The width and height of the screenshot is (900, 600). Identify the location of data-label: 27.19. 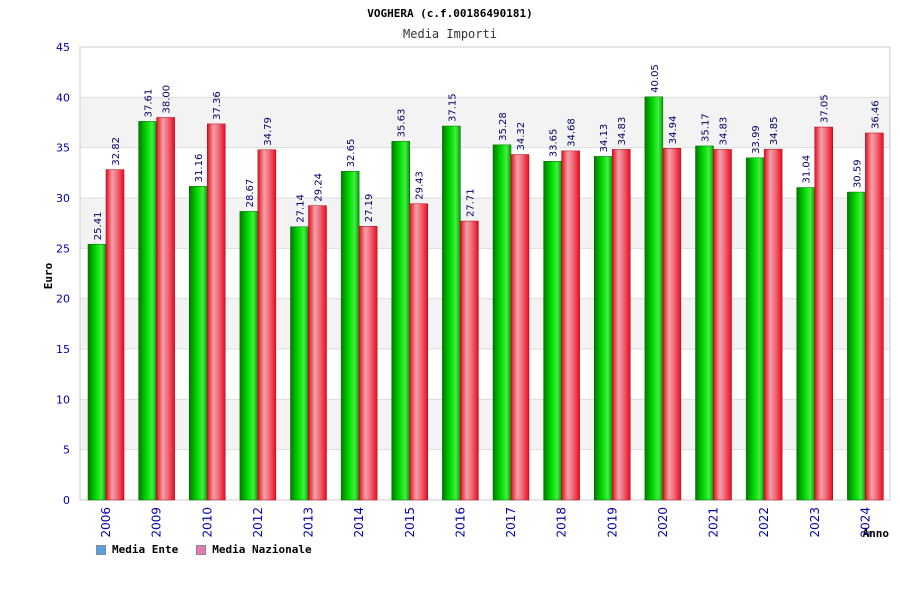
(369, 208).